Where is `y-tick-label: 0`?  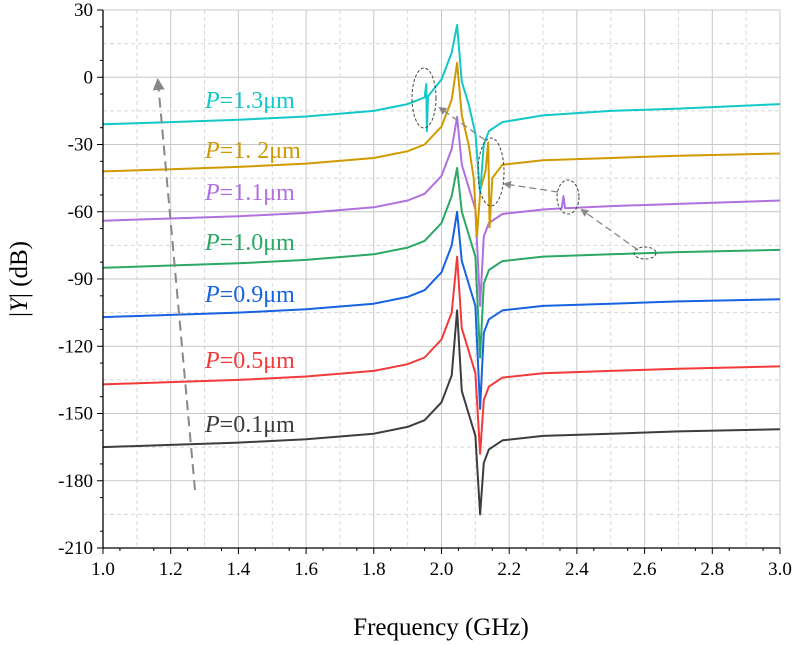 y-tick-label: 0 is located at coordinates (89, 77).